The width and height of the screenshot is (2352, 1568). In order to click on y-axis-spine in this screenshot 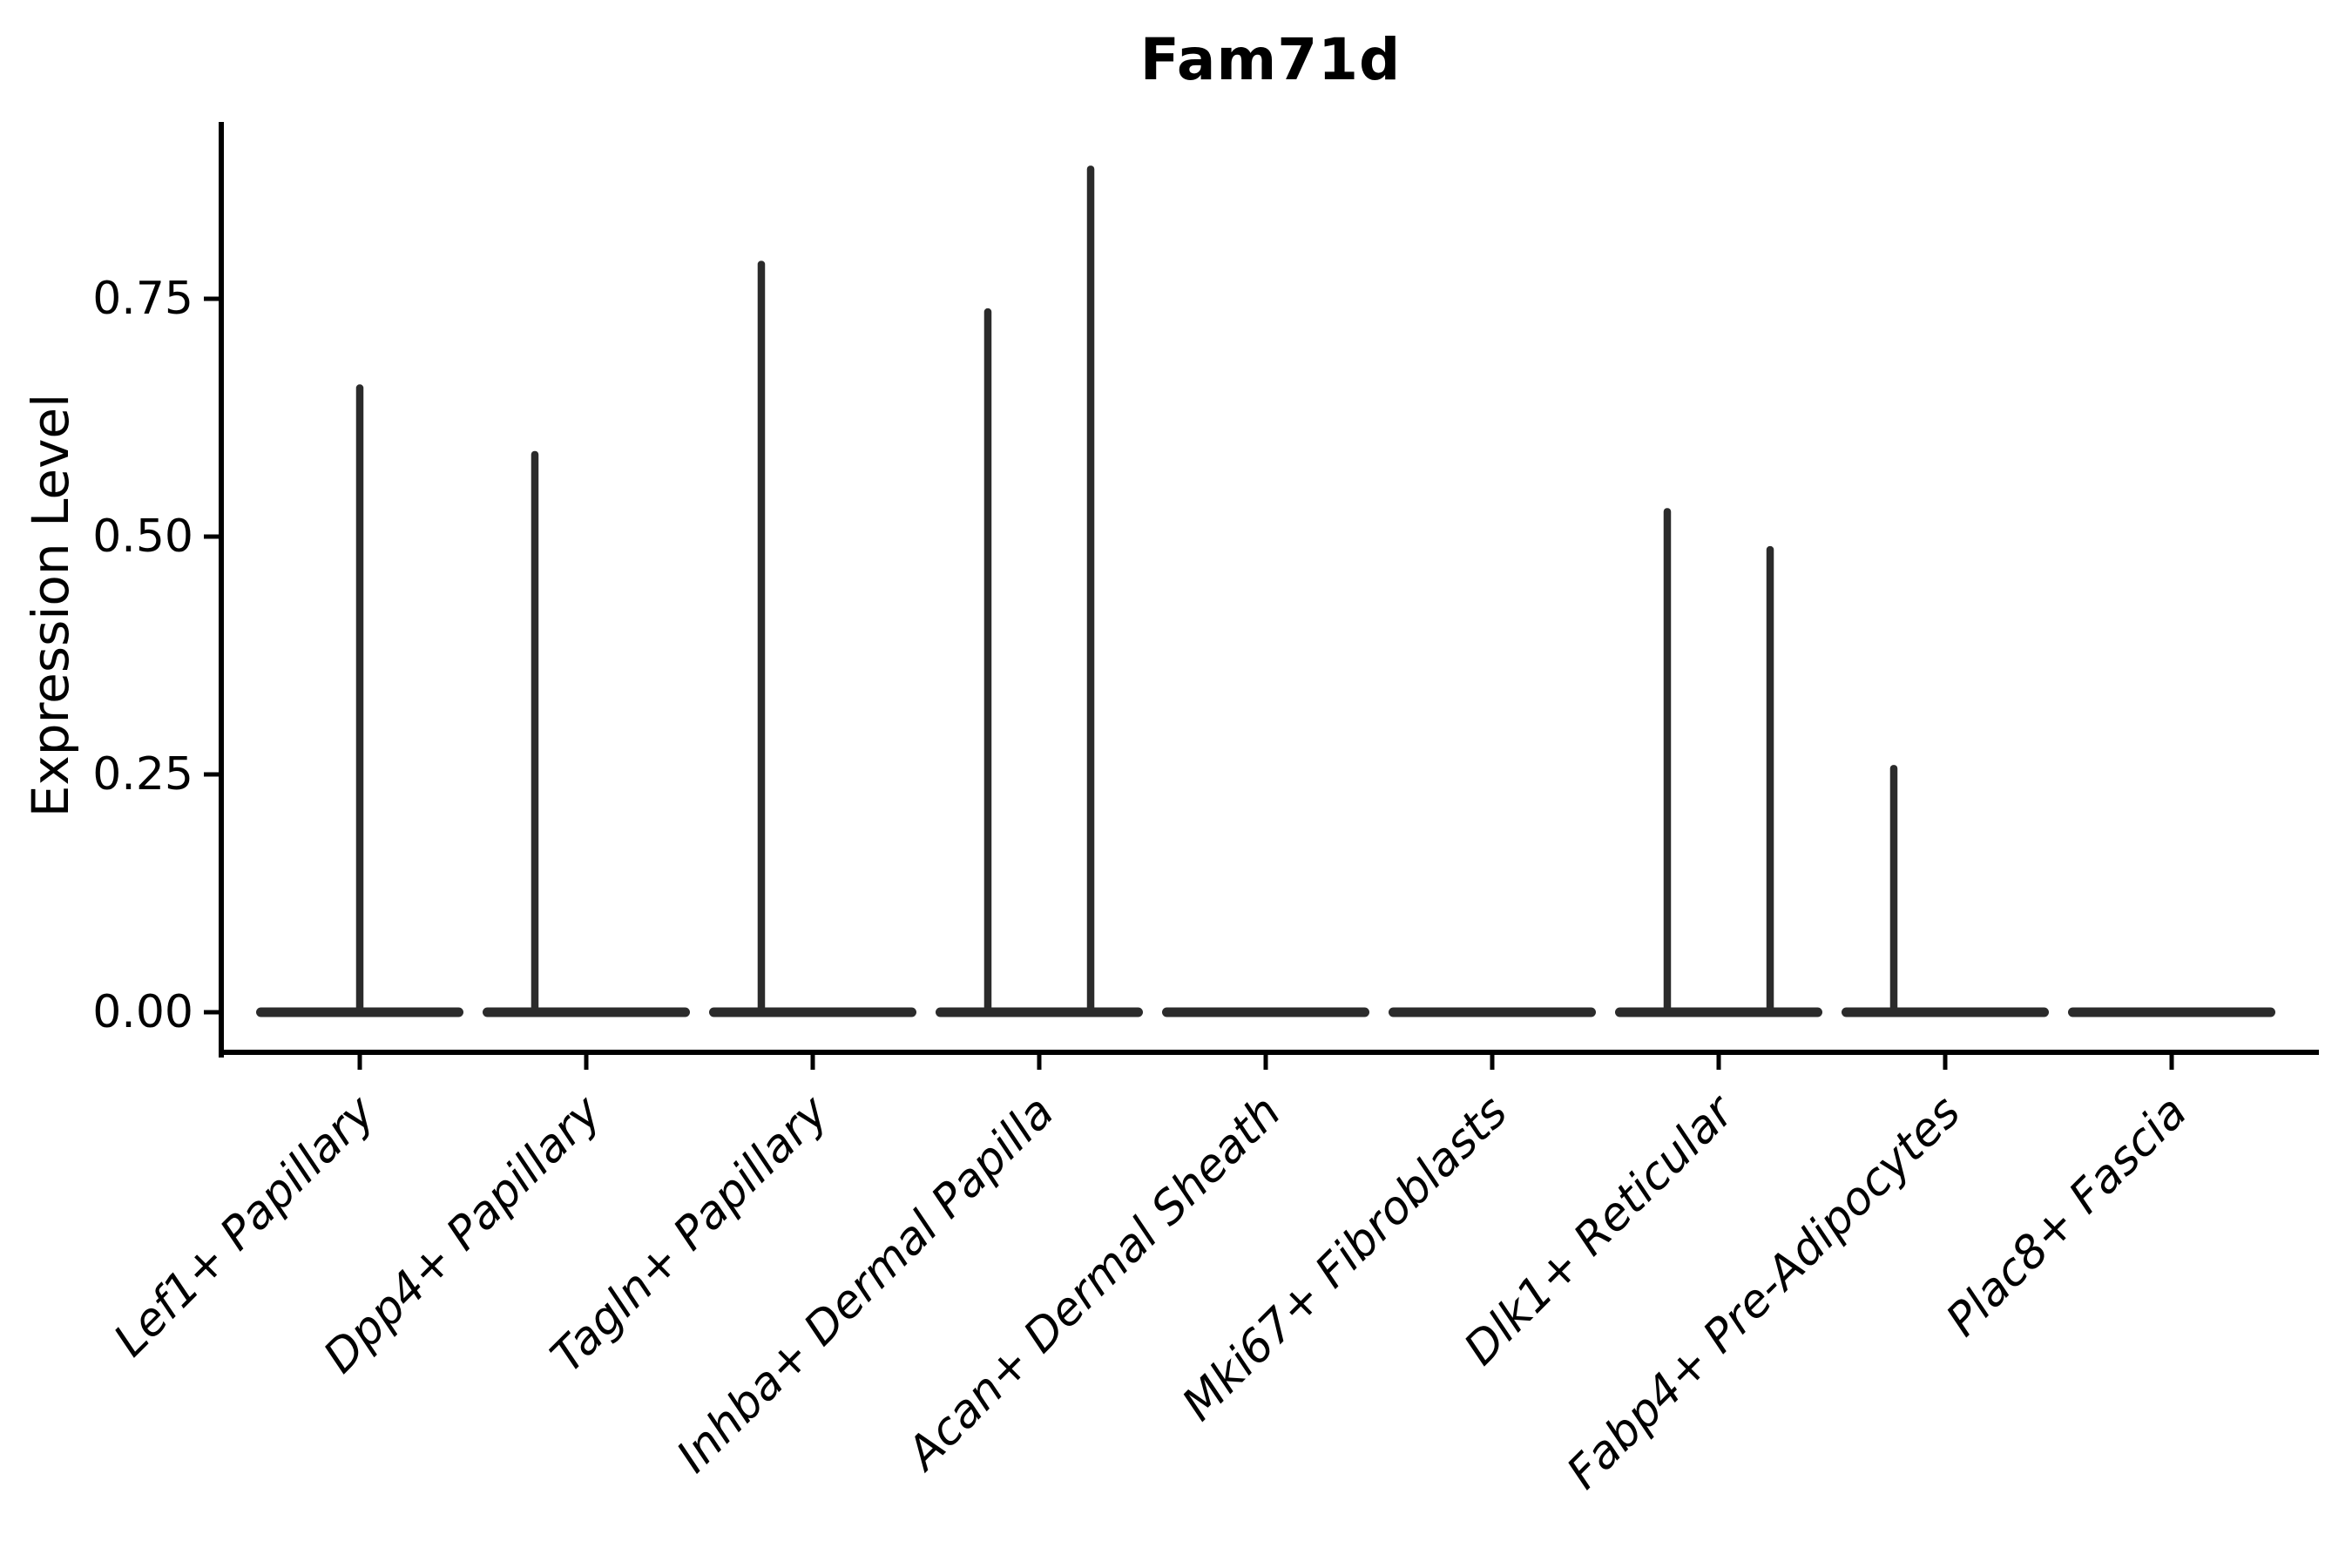, I will do `click(221, 590)`.